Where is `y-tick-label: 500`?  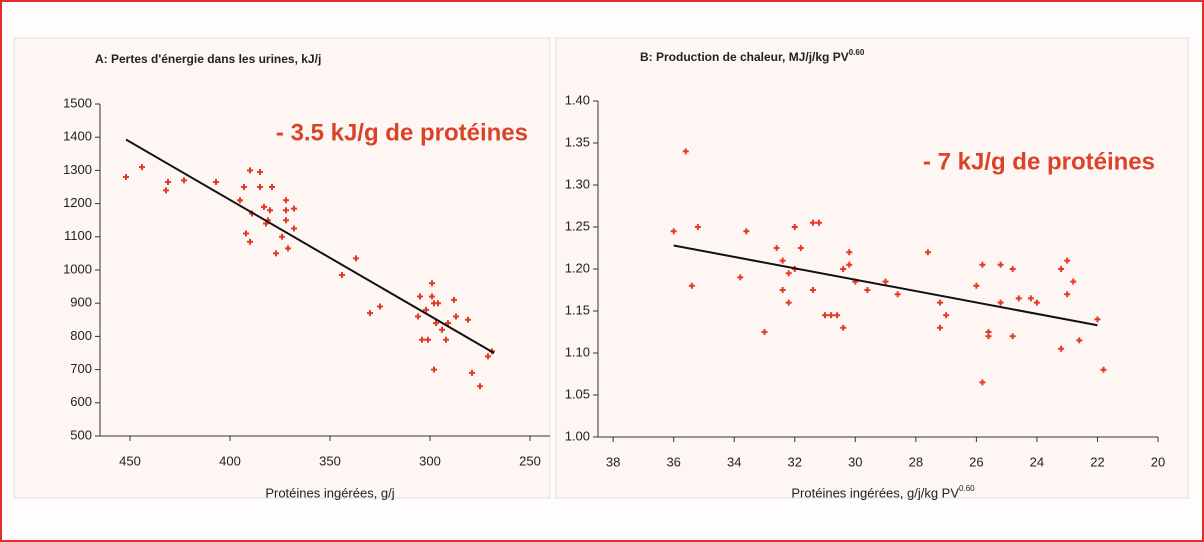
y-tick-label: 500 is located at coordinates (81, 434).